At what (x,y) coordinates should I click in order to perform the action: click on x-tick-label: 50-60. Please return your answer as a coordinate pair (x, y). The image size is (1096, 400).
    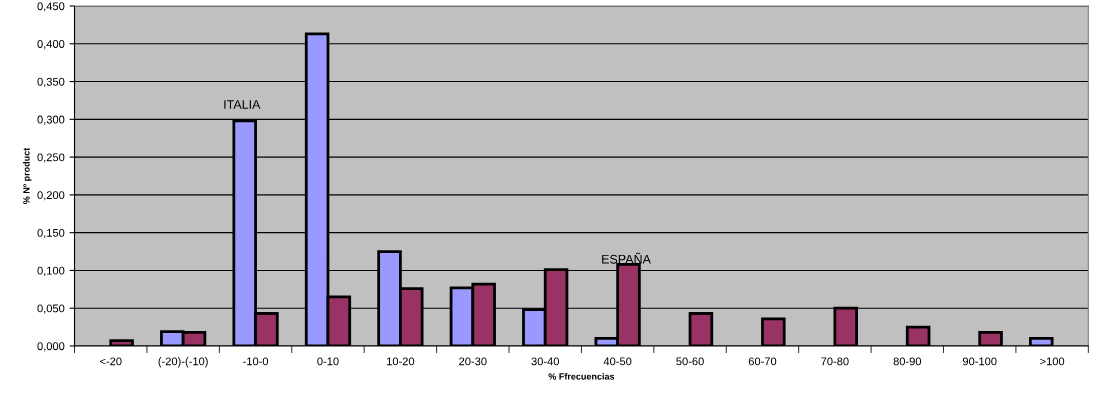
    Looking at the image, I should click on (690, 361).